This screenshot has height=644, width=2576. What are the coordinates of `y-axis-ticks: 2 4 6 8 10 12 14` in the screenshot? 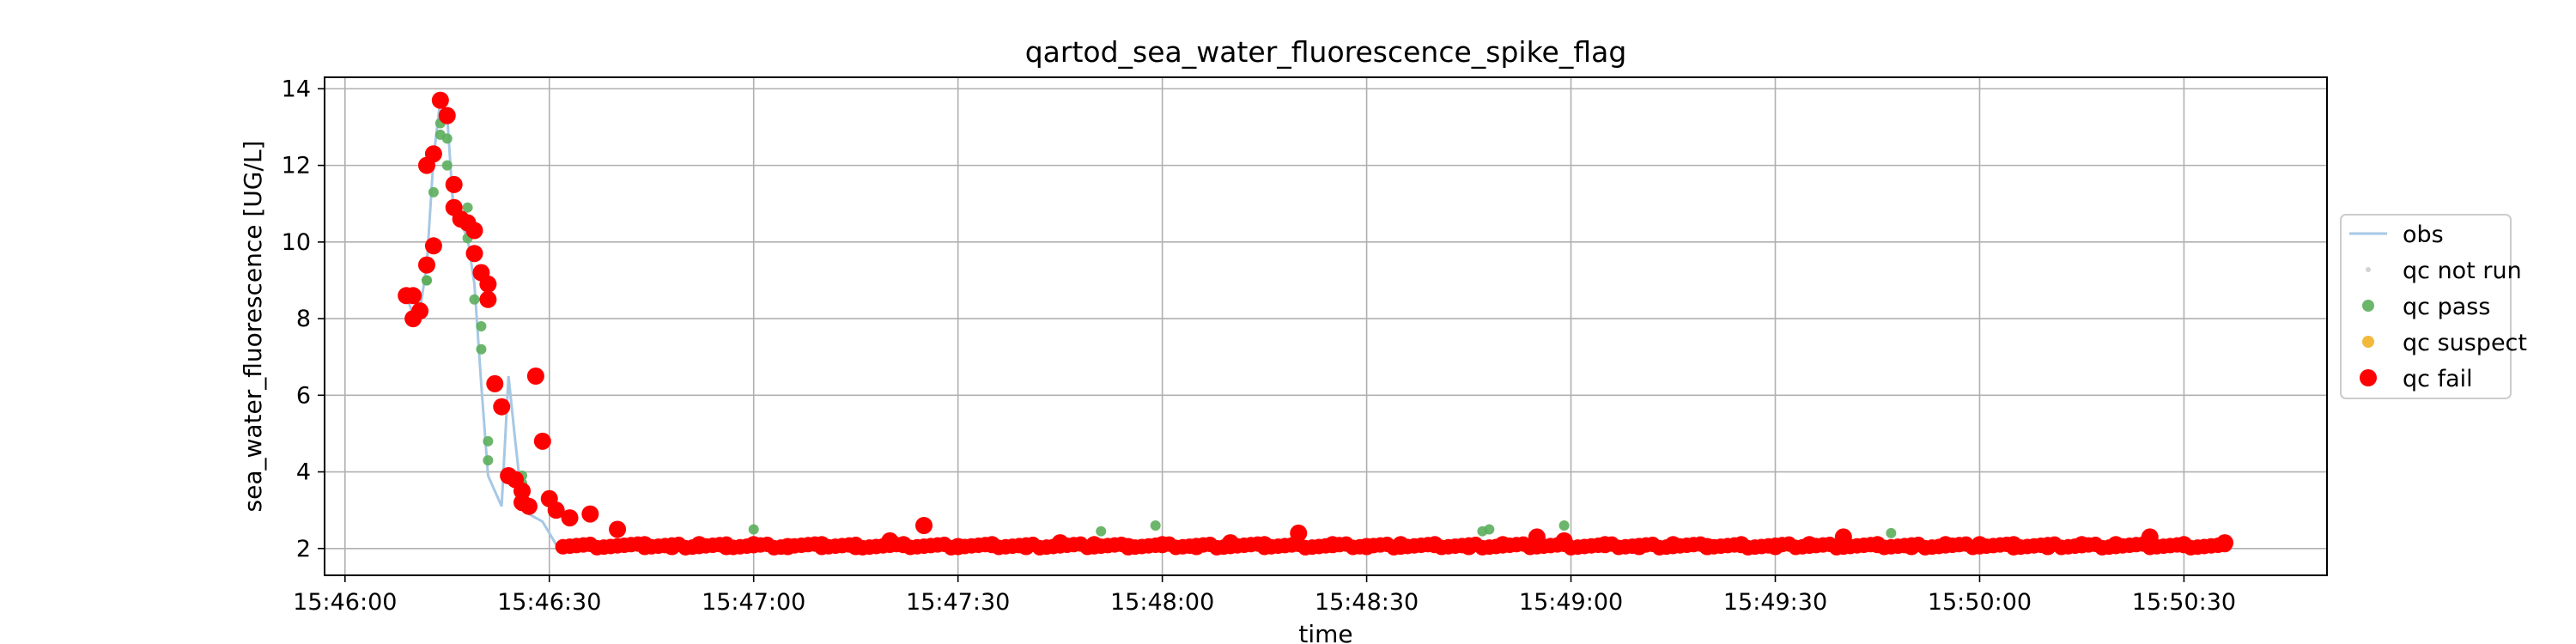 It's located at (303, 319).